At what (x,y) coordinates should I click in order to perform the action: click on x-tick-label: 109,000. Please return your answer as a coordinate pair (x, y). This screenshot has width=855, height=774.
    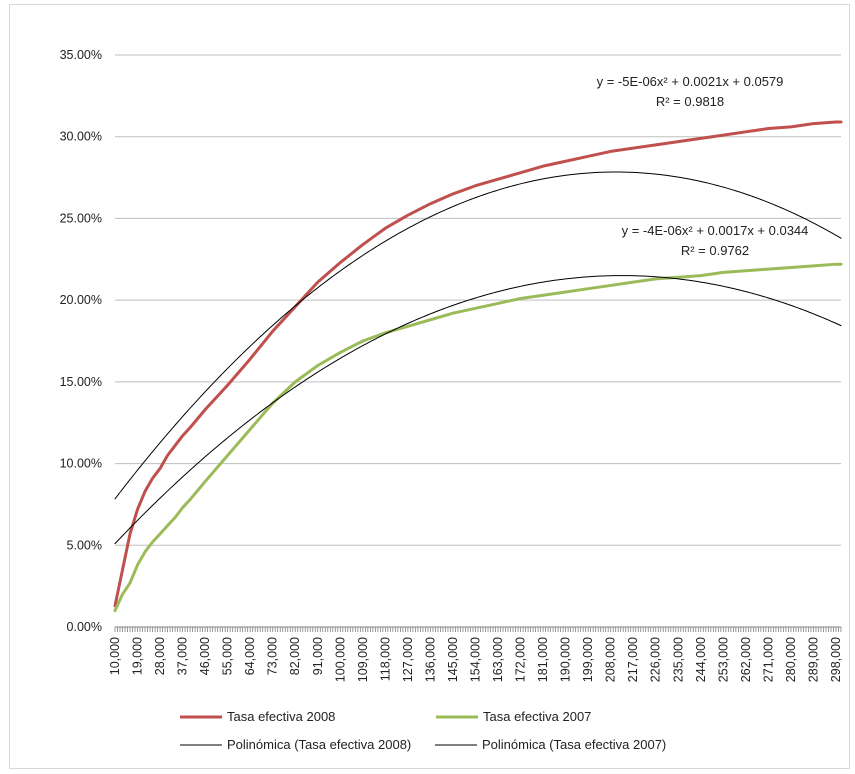
    Looking at the image, I should click on (363, 659).